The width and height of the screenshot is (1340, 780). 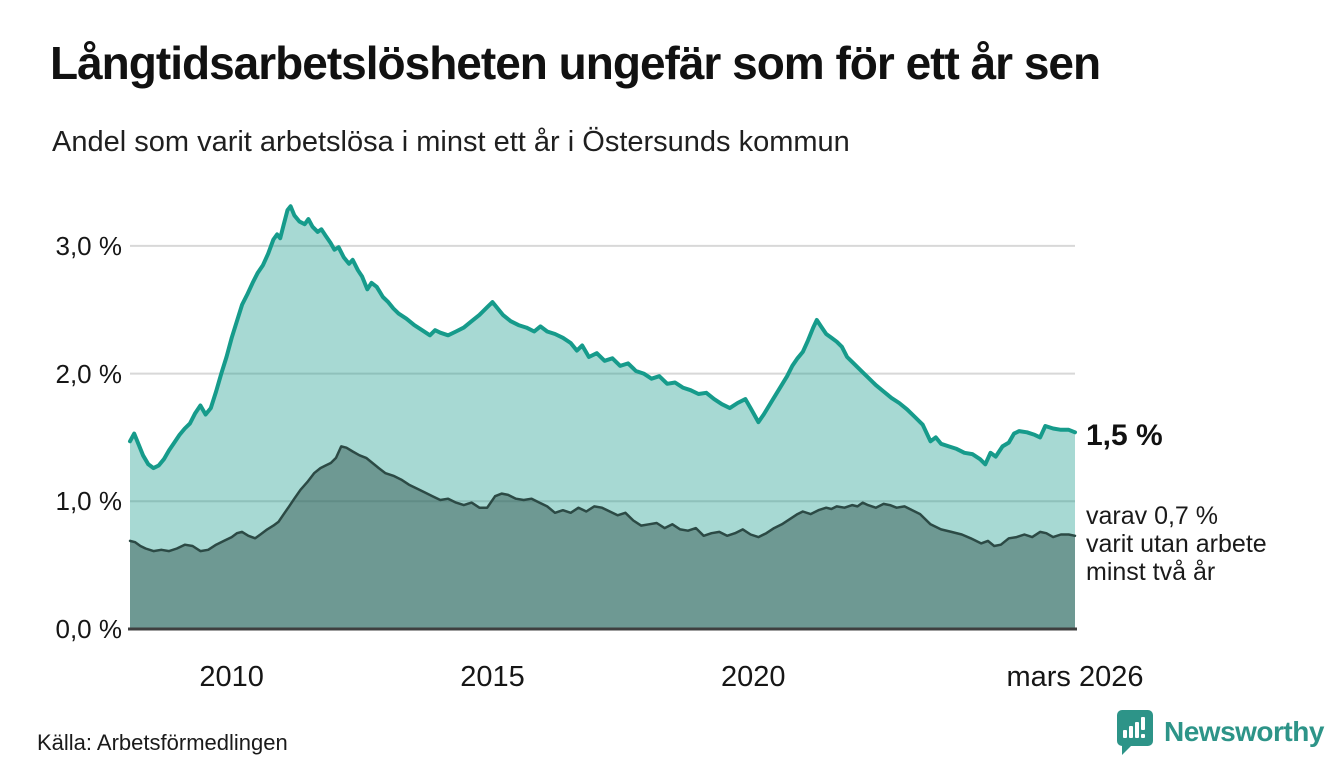 I want to click on end-value-label-subset-line1: varav 0,7 %, so click(x=1152, y=516).